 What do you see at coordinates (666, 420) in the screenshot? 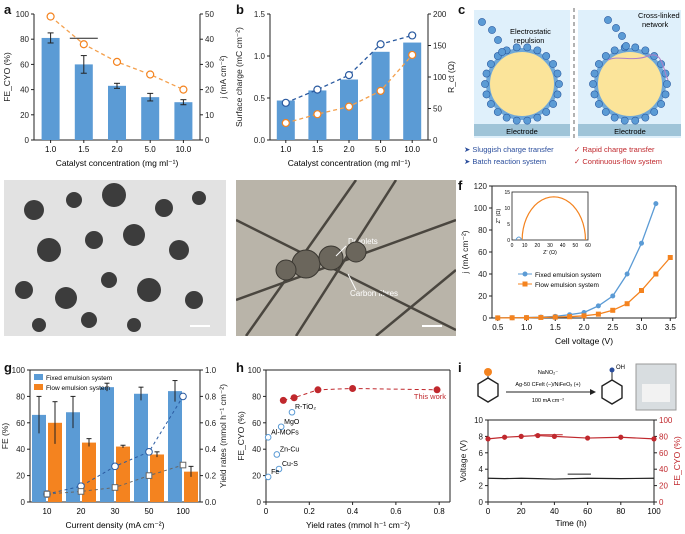
I see `y2-tick-label: 100` at bounding box center [666, 420].